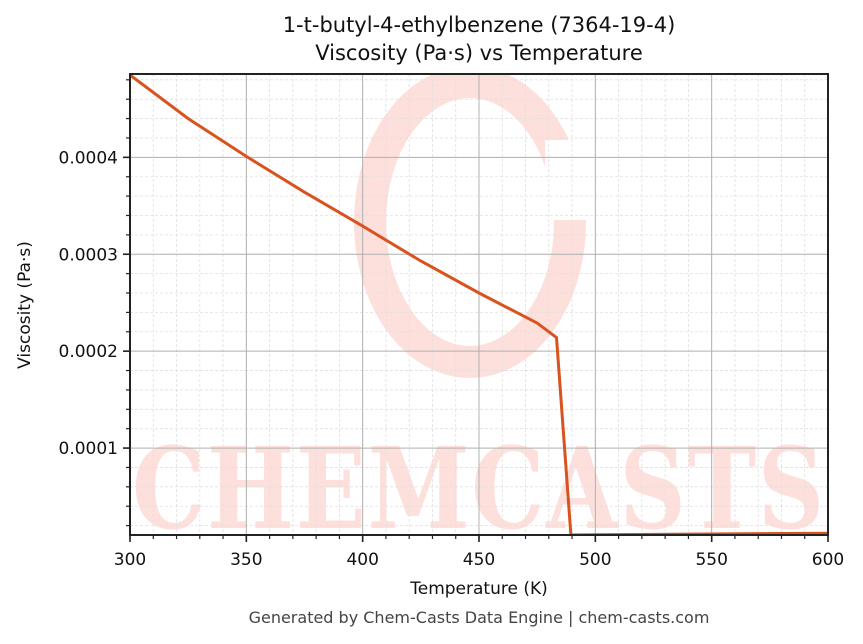 This screenshot has width=863, height=644. I want to click on watermark-logo-ring, so click(474, 226).